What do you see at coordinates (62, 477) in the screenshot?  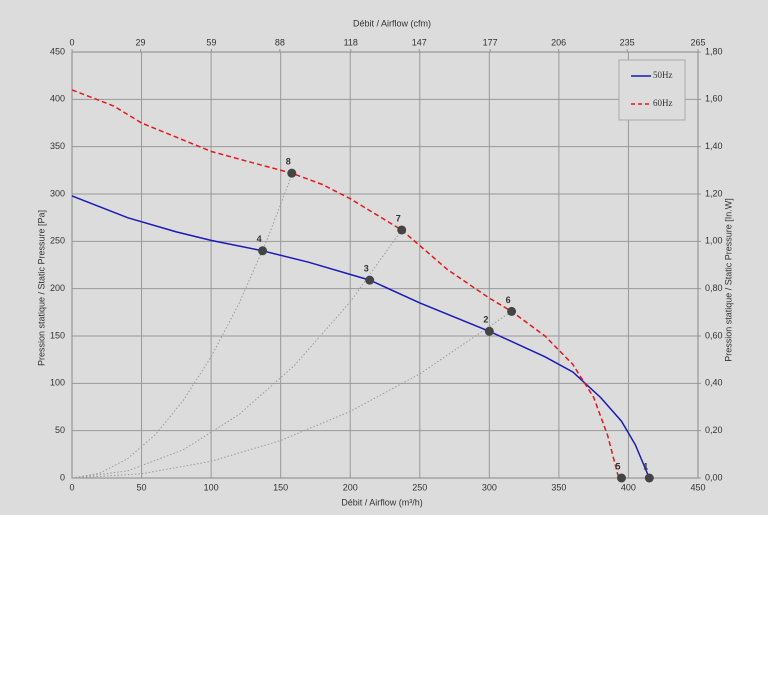 I see `y-tick-label: 0` at bounding box center [62, 477].